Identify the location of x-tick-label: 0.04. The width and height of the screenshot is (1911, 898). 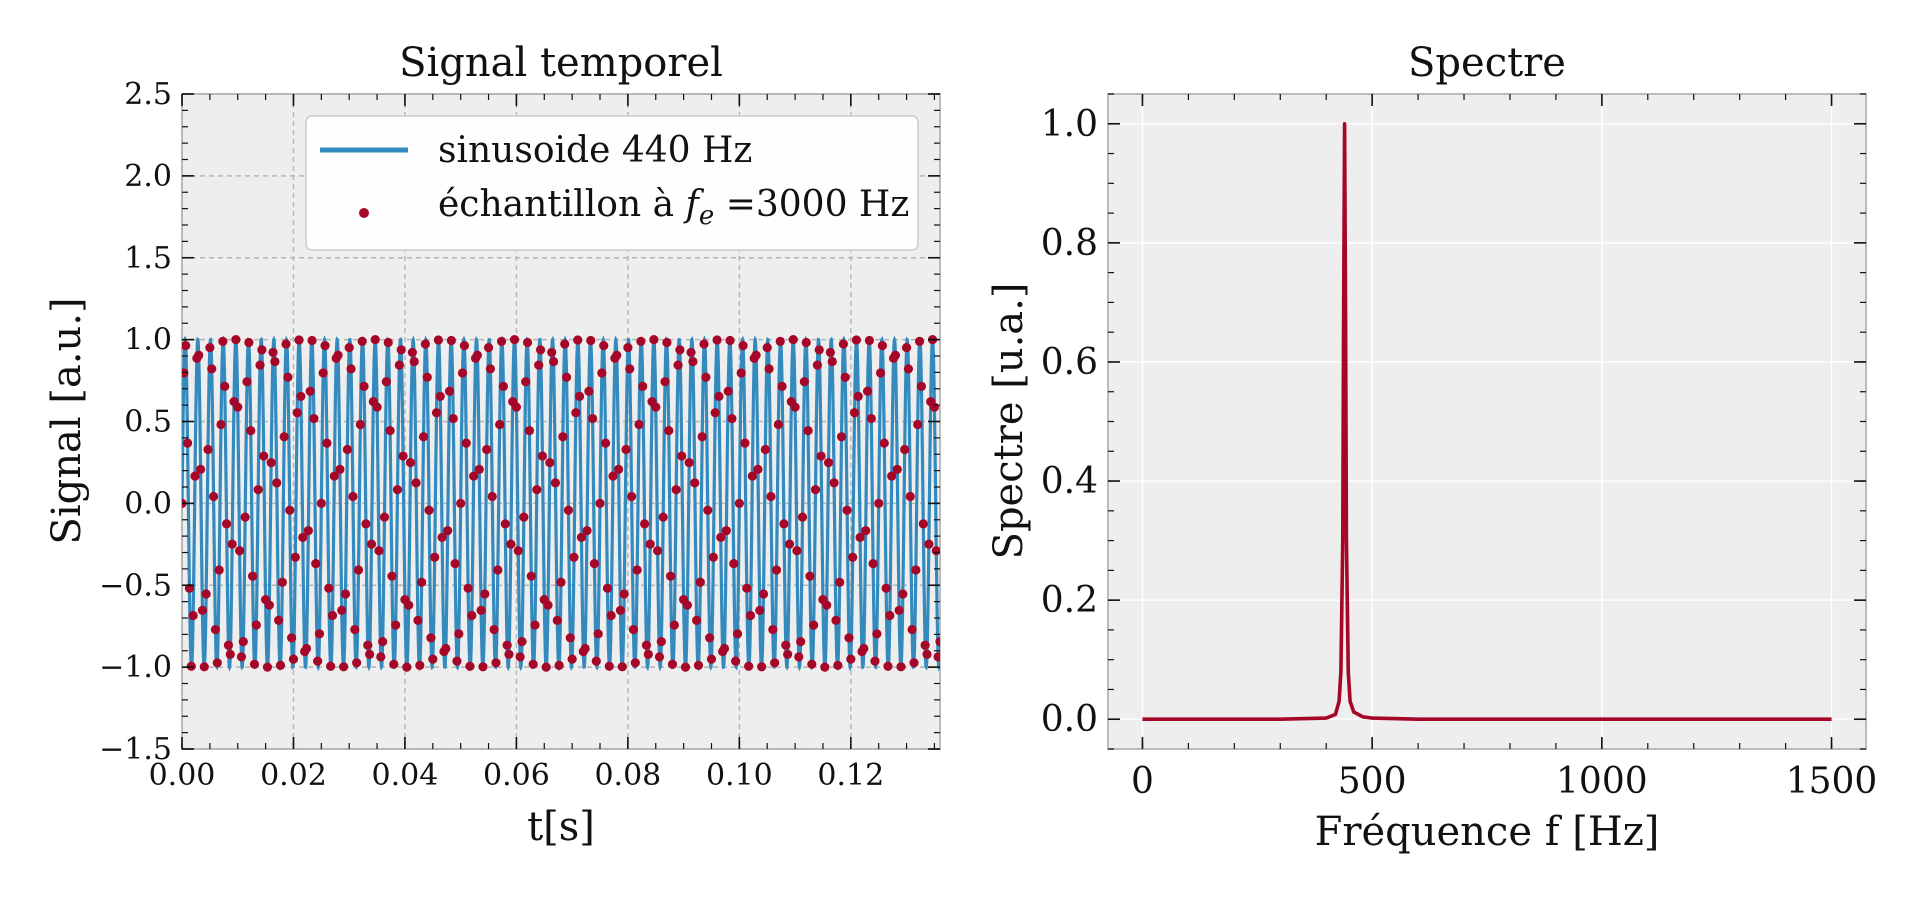
(405, 775).